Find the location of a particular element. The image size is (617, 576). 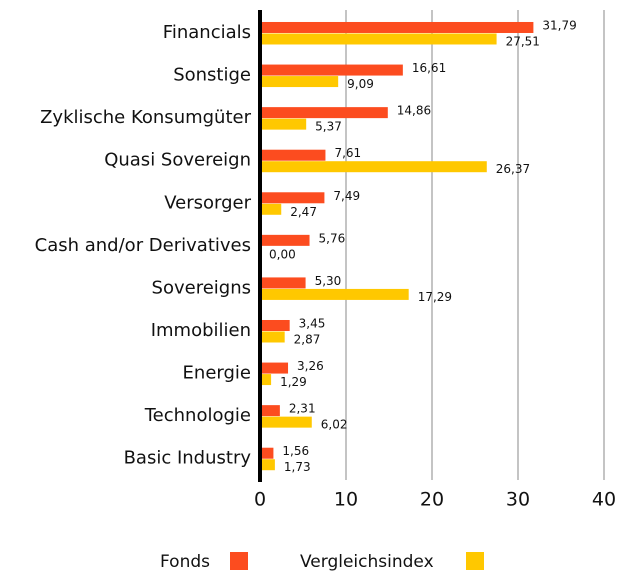

value-label: 1,29 is located at coordinates (293, 382).